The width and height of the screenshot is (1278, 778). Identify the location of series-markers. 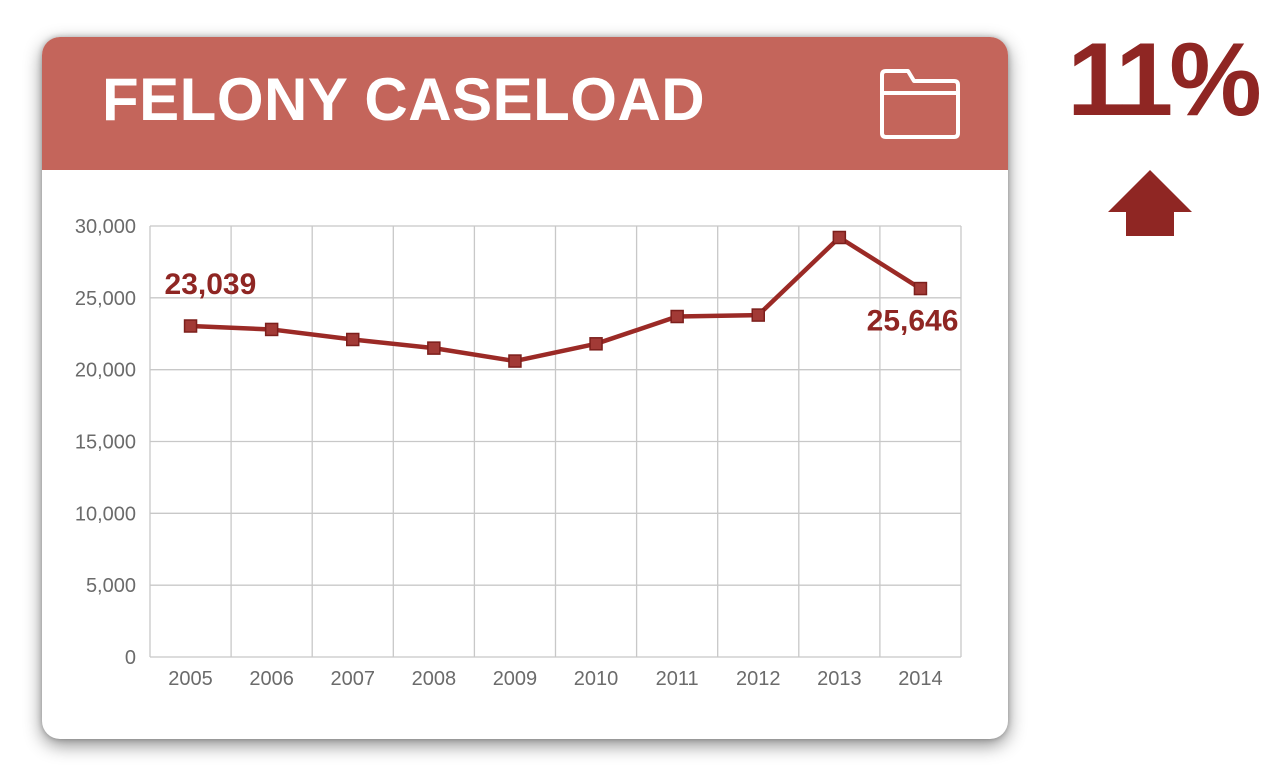
(555, 299).